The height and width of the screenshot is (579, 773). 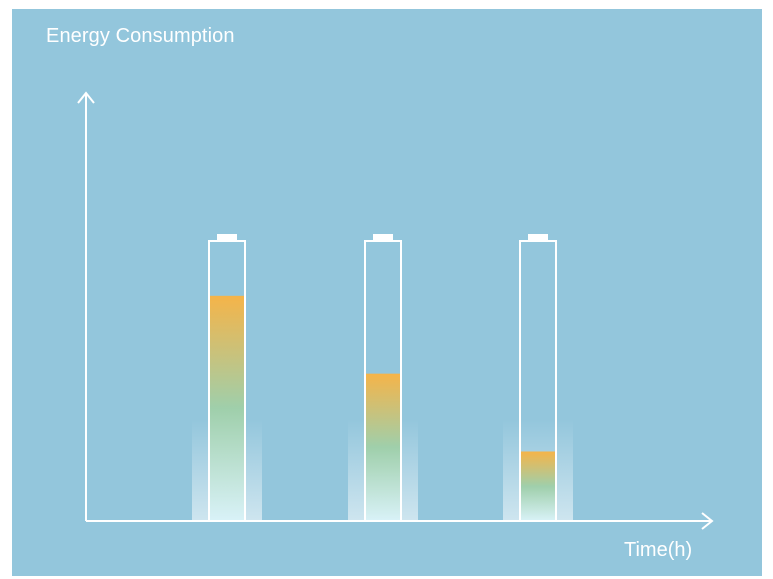 What do you see at coordinates (707, 521) in the screenshot?
I see `x-axis-arrow` at bounding box center [707, 521].